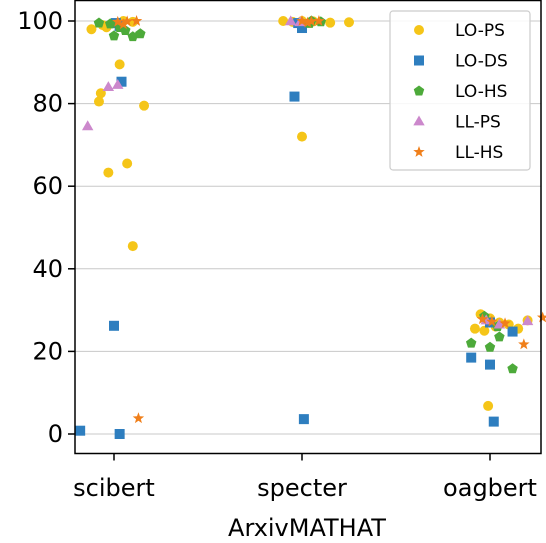 Image resolution: width=546 pixels, height=543 pixels. I want to click on y-tick-label: 100, so click(40, 21).